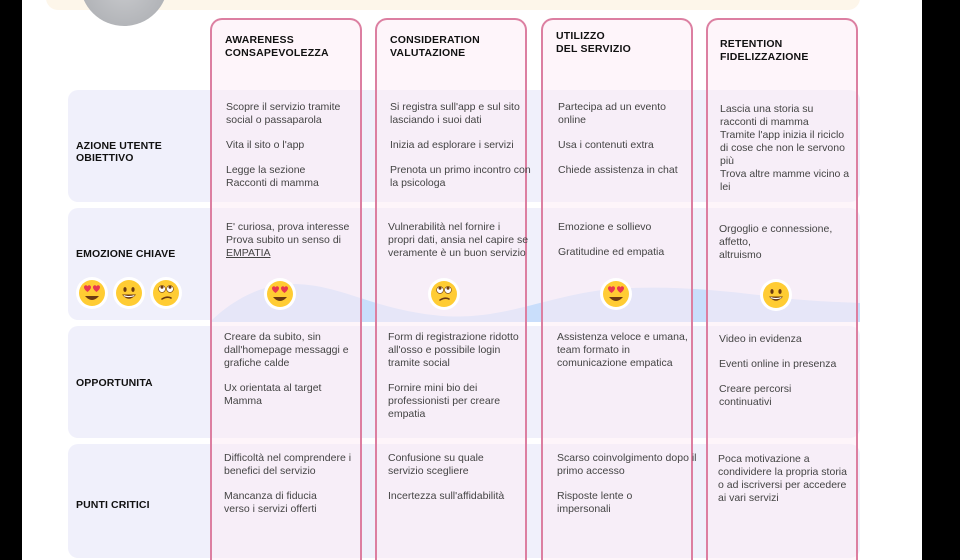 Image resolution: width=960 pixels, height=560 pixels. I want to click on stage-title-line1: AWARENESS, so click(259, 40).